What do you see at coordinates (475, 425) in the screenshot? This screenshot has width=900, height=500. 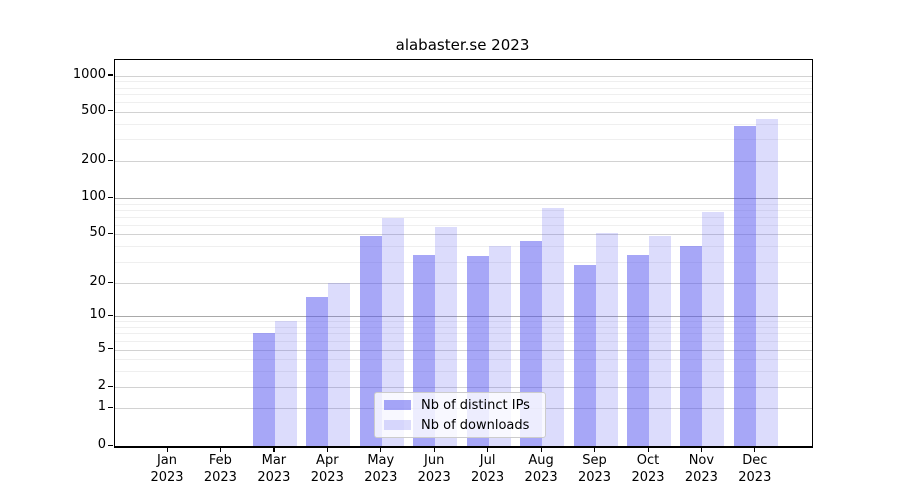 I see `legend-label-downloads: Nb of downloads` at bounding box center [475, 425].